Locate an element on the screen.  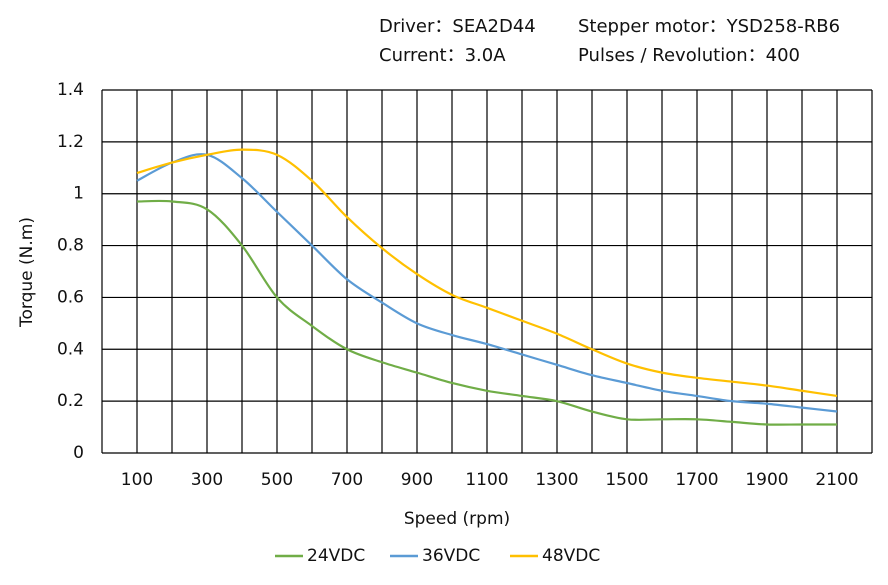
x-tick-label: 2100 is located at coordinates (836, 480).